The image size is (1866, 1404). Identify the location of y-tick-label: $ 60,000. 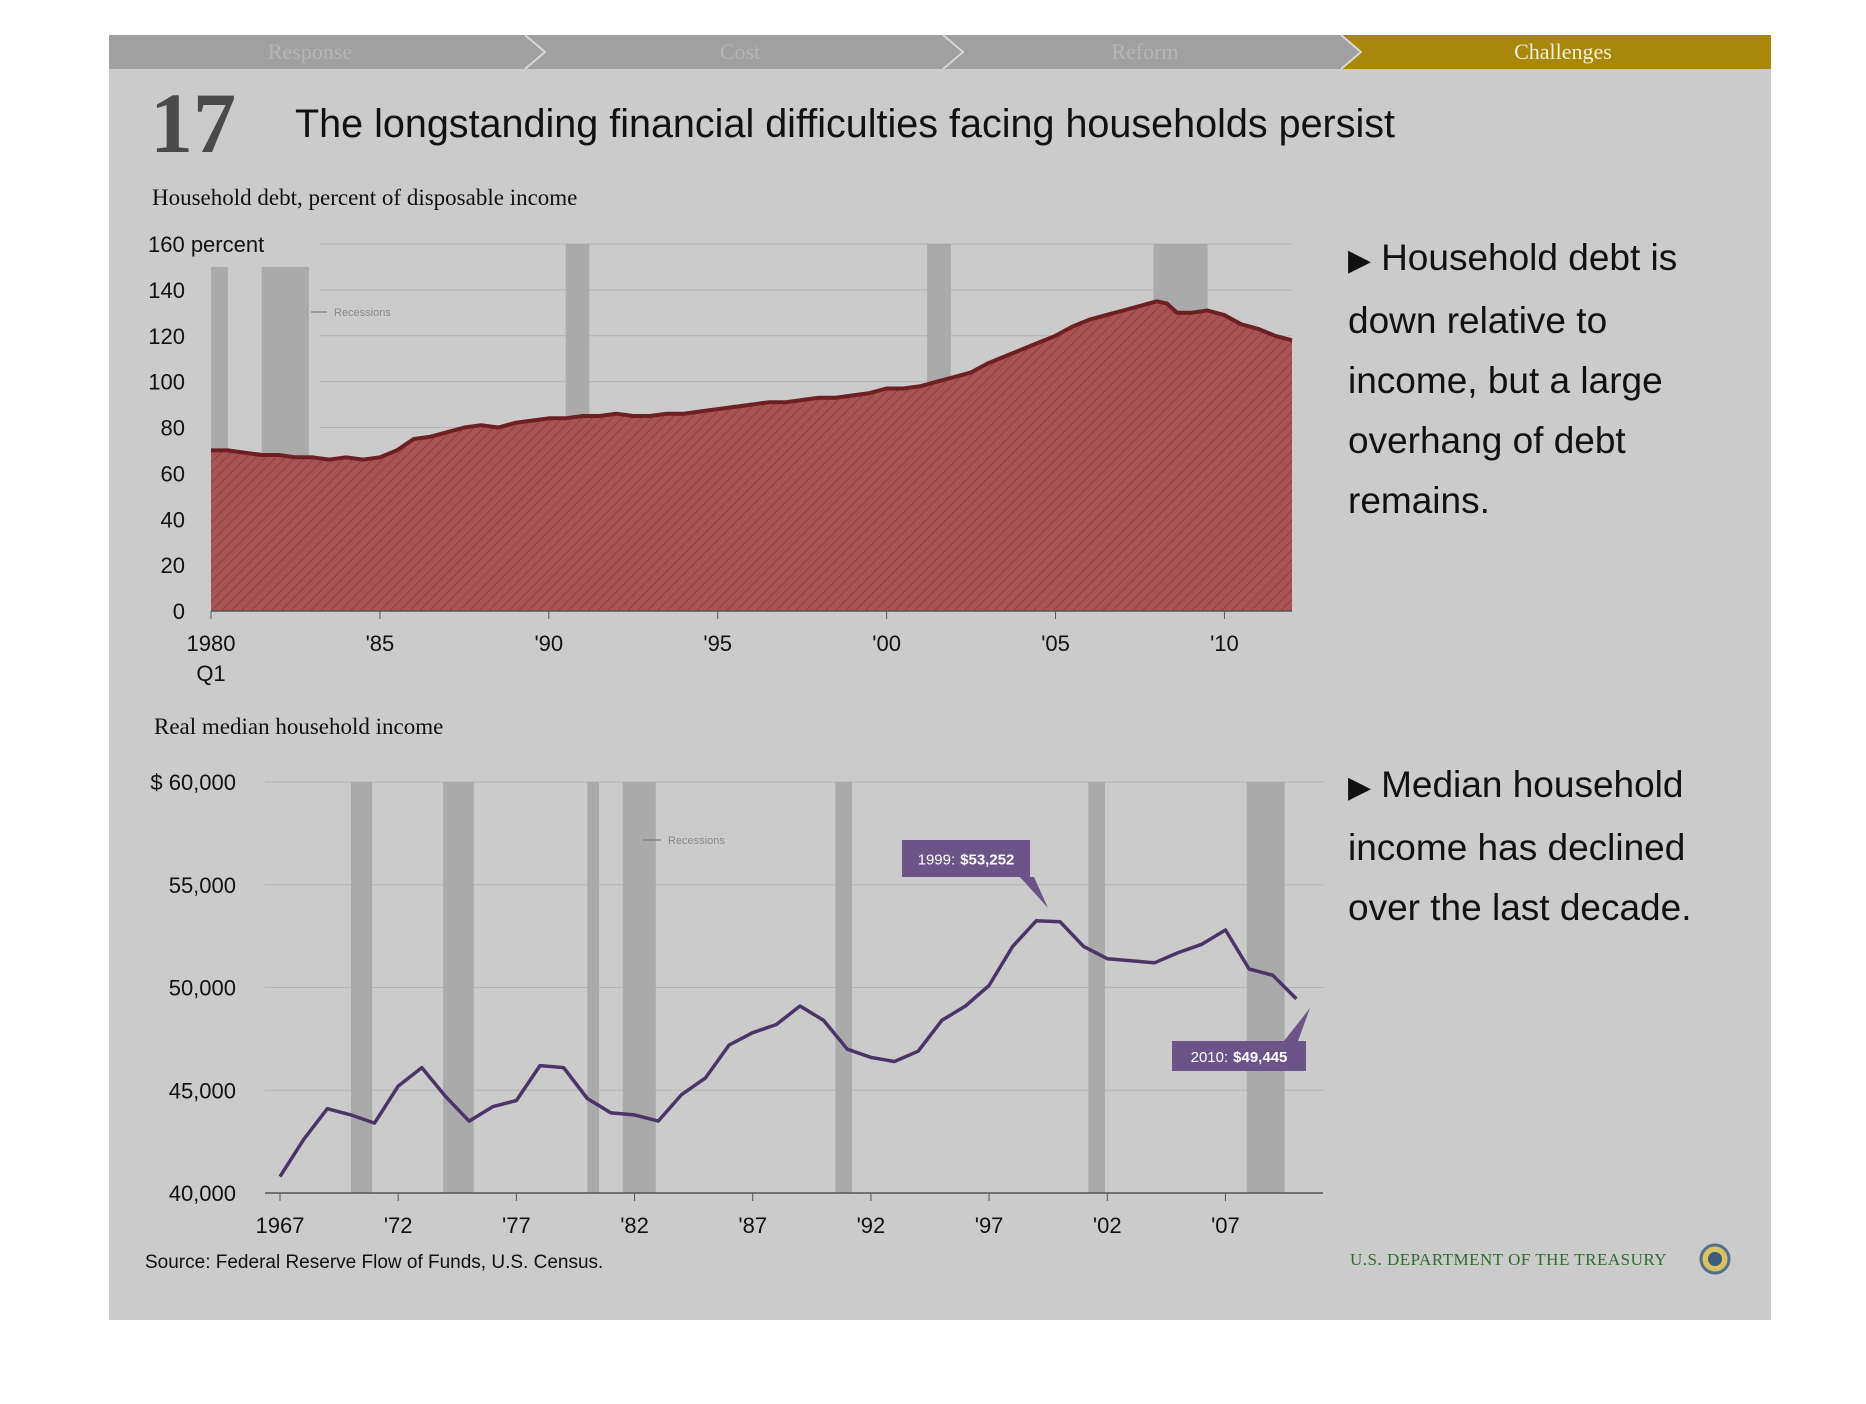
(193, 782).